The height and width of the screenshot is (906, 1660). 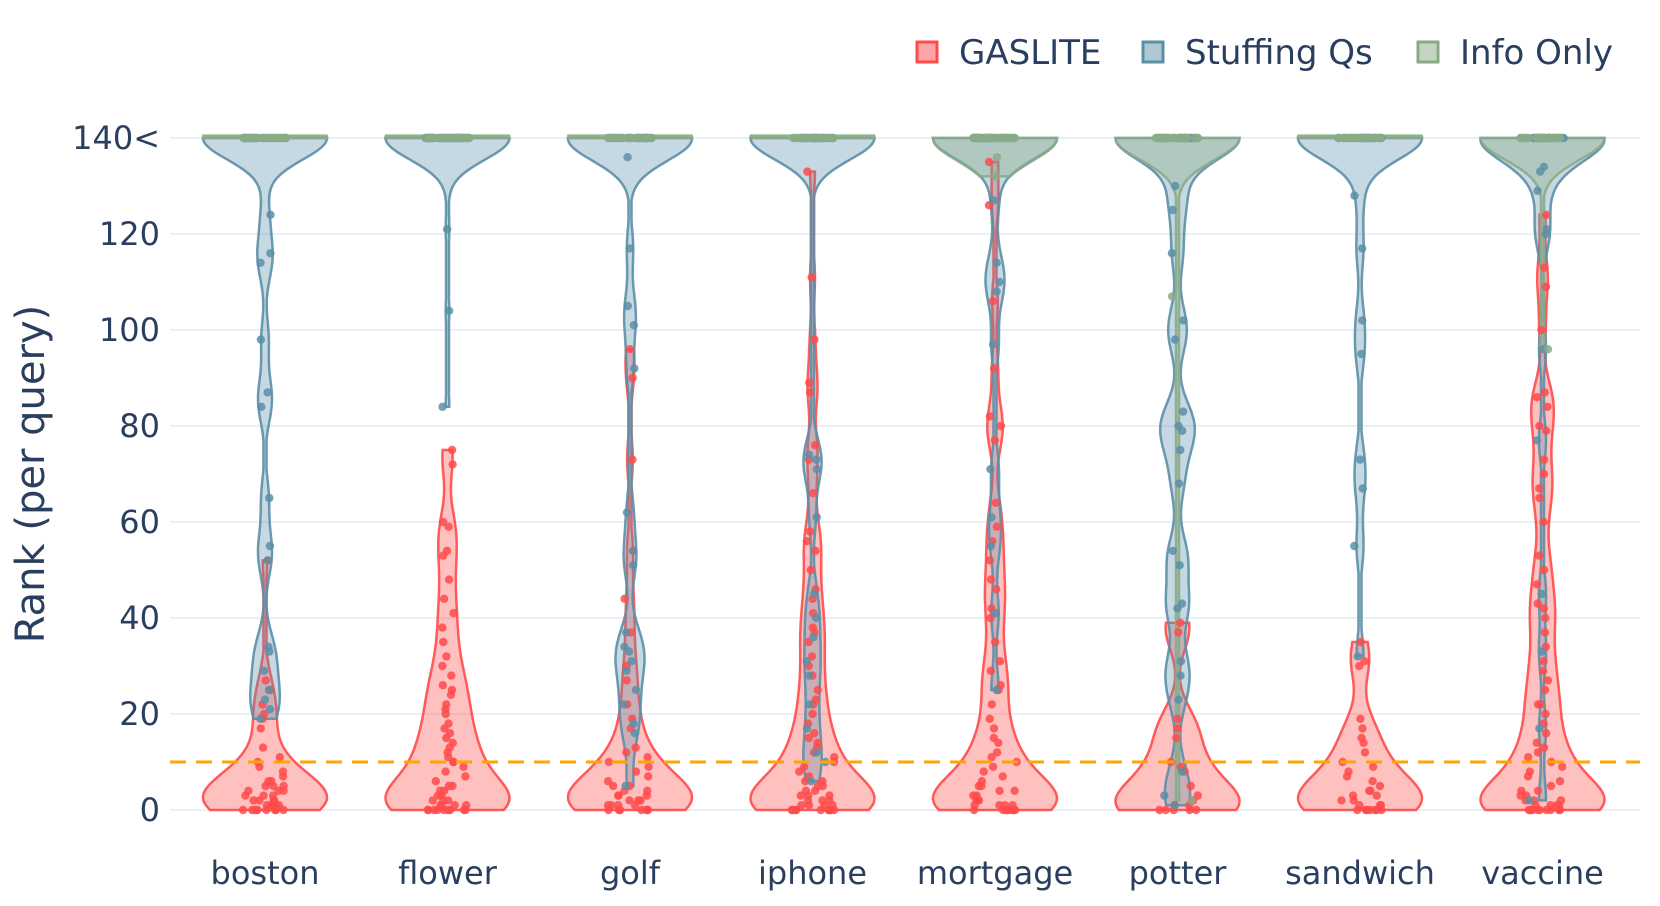 I want to click on x-category-label: golf, so click(x=630, y=873).